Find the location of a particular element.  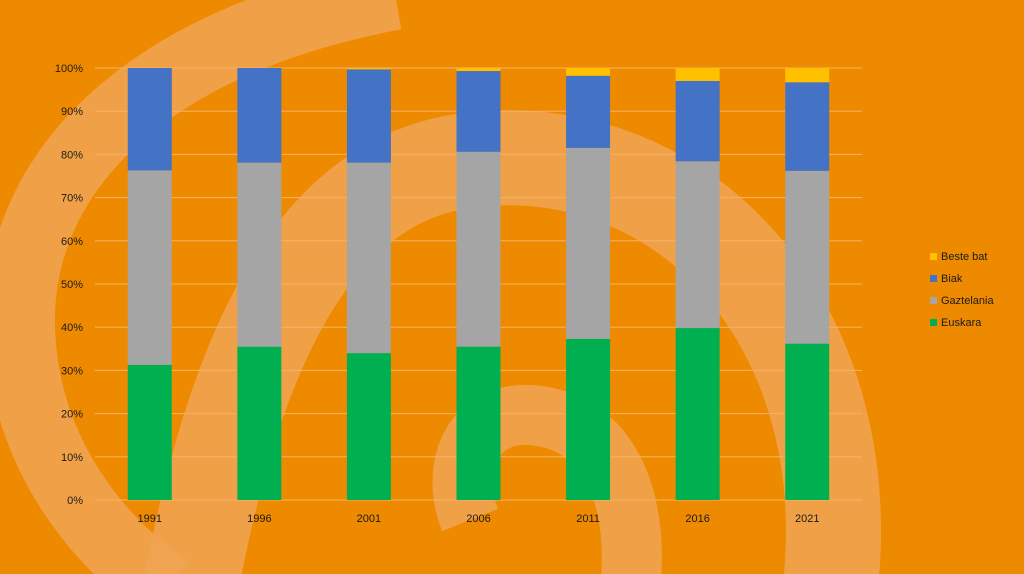

y-tick-label: 0% is located at coordinates (75, 501).